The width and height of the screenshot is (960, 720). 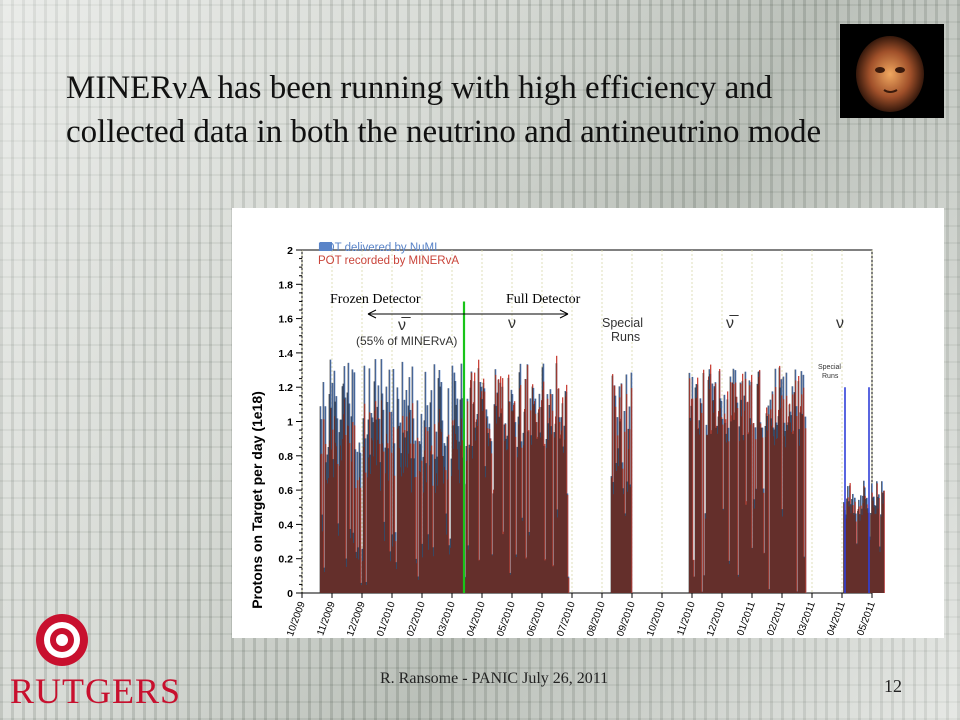 I want to click on x-tick-label: 04/2010, so click(x=476, y=619).